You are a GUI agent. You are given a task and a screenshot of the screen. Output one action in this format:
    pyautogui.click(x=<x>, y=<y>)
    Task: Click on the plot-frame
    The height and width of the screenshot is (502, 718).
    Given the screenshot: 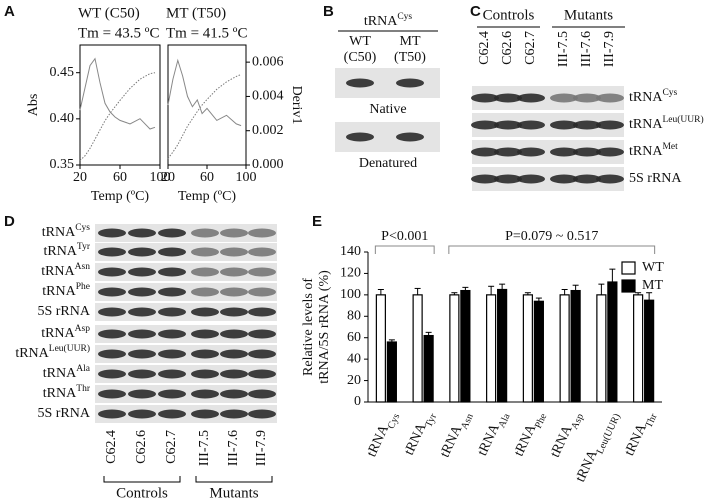 What is the action you would take?
    pyautogui.click(x=207, y=105)
    